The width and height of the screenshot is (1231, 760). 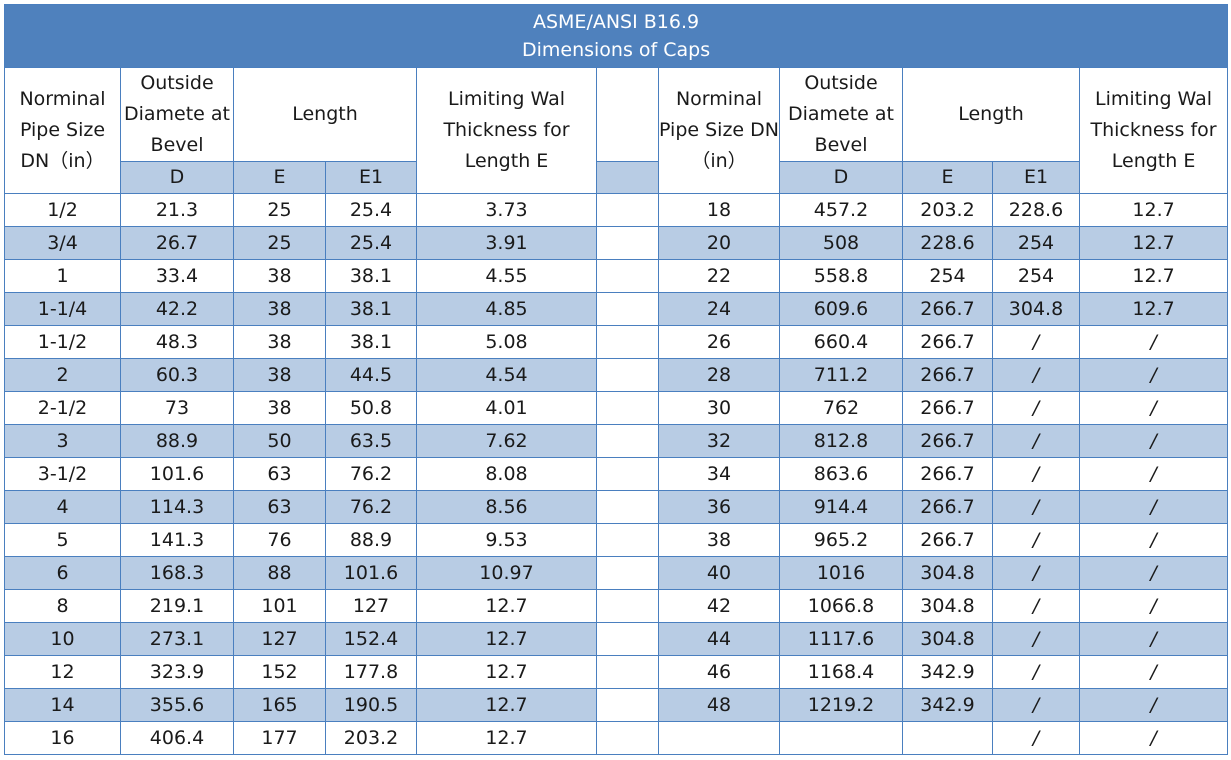 I want to click on left-thickness-cell: 4.54, so click(x=506, y=375).